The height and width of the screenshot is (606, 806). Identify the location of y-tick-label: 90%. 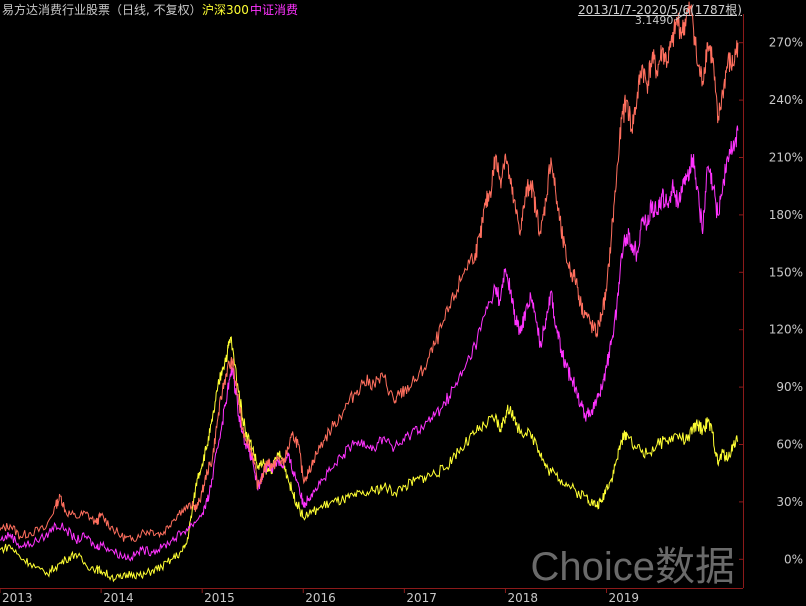
(789, 387).